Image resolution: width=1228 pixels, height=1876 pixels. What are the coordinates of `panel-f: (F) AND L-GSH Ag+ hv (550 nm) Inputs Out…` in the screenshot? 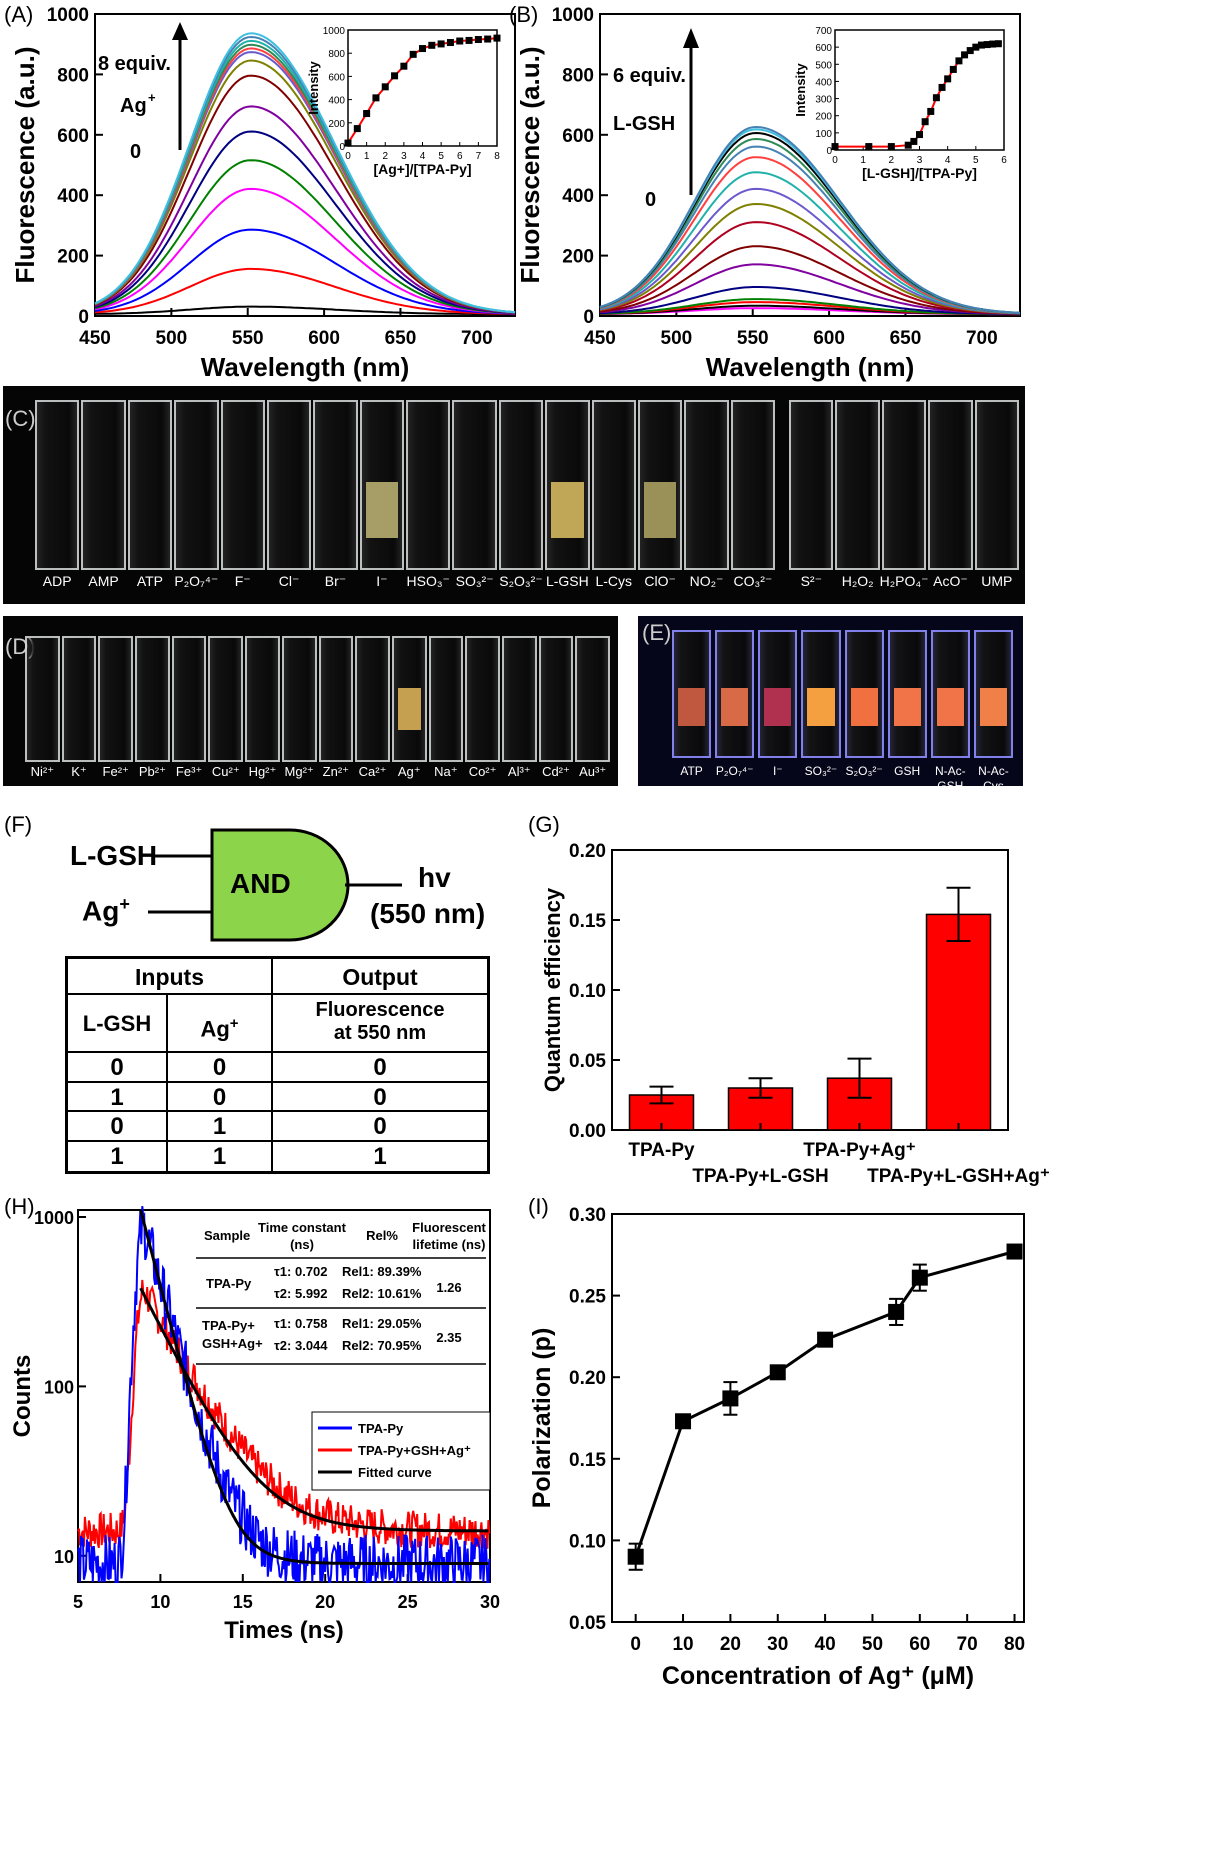 It's located at (255, 991).